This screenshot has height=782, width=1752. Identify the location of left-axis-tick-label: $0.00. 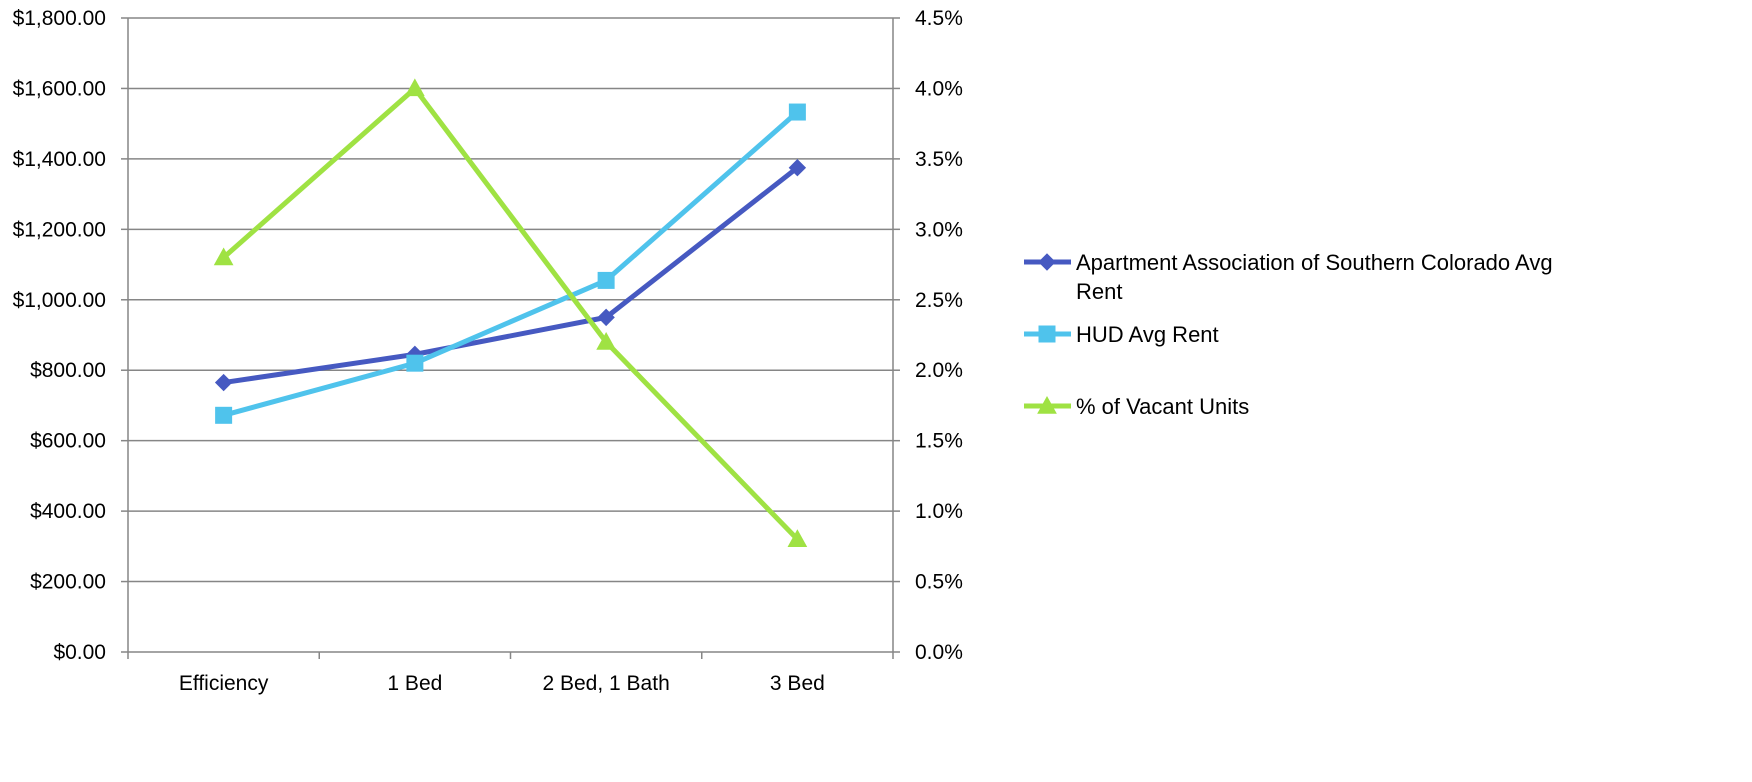
(79, 652).